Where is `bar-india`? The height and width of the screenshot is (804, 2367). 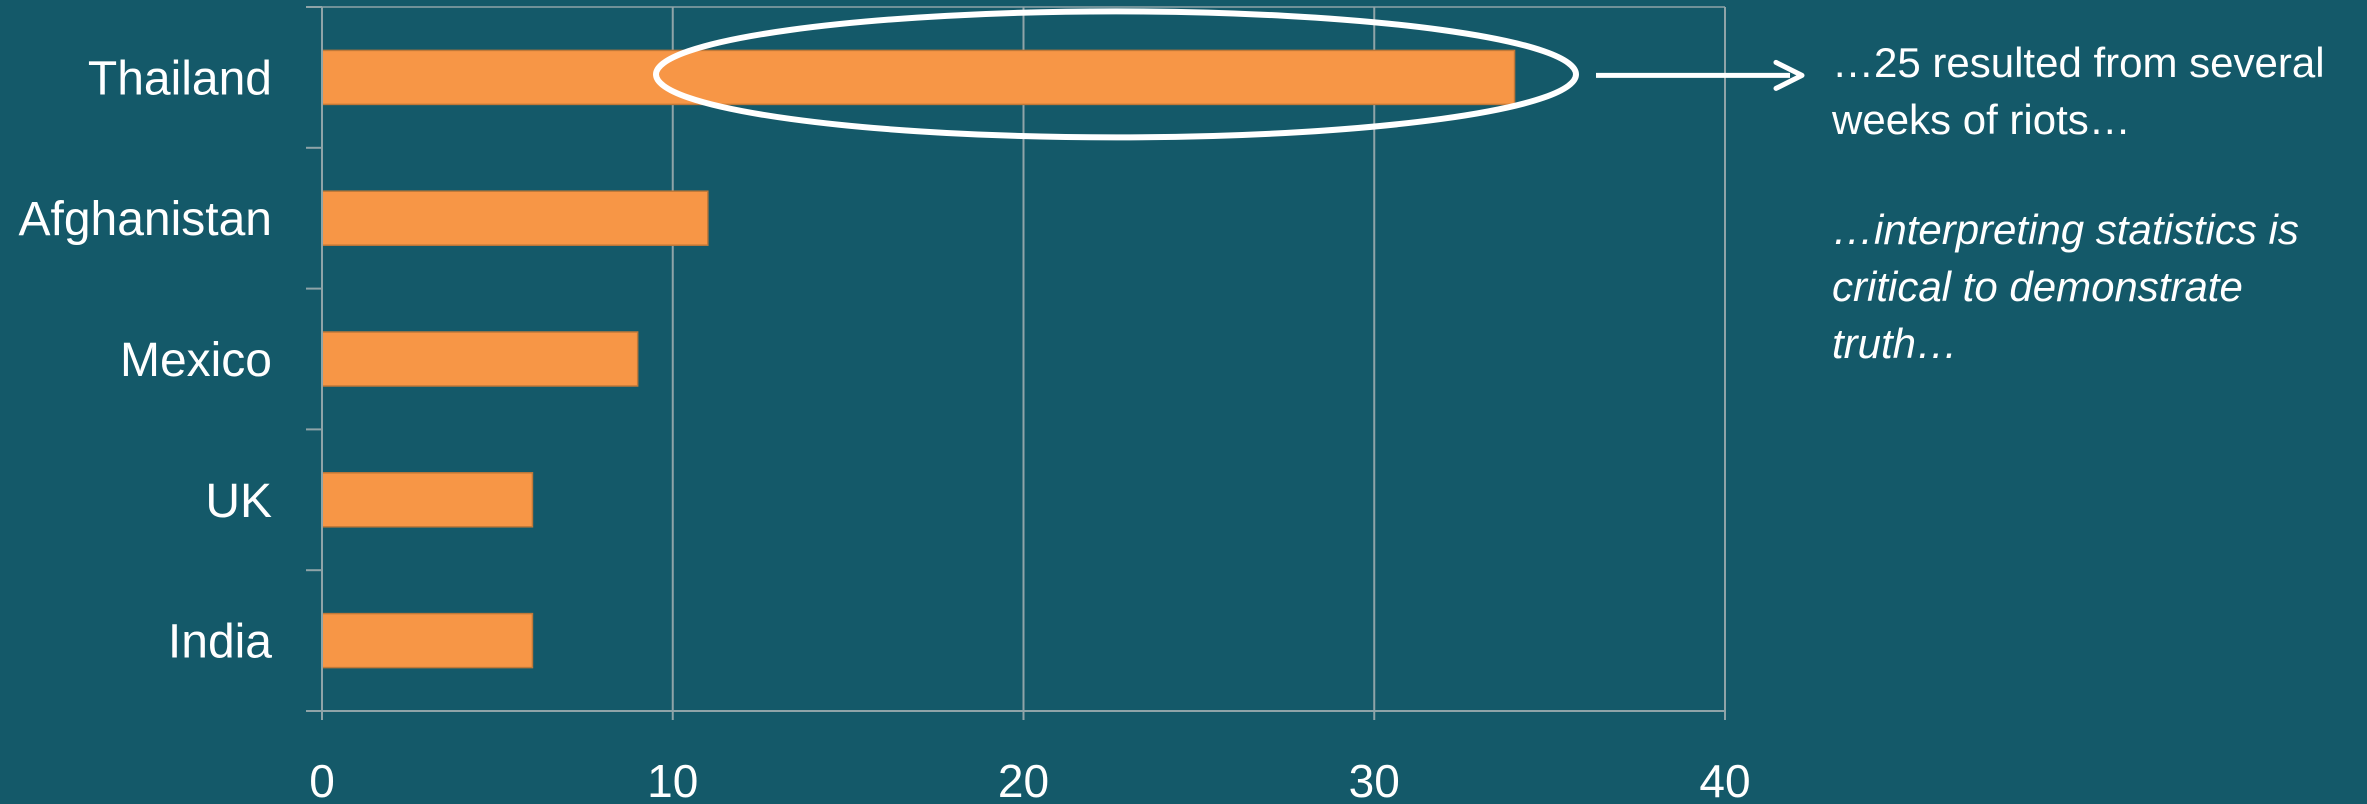 bar-india is located at coordinates (427, 640).